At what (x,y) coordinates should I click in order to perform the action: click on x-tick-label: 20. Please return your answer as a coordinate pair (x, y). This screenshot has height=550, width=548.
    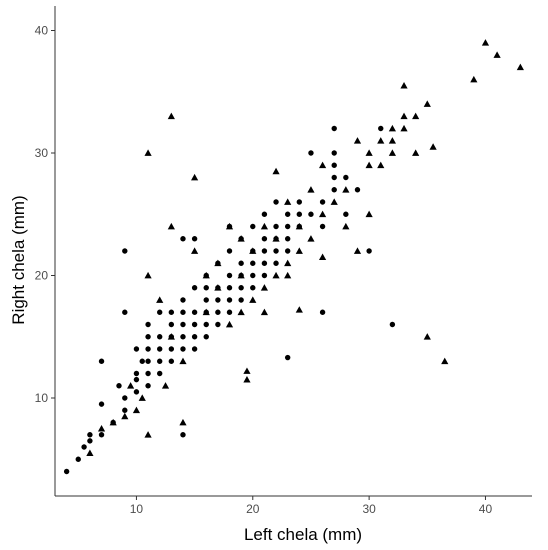
    Looking at the image, I should click on (253, 509).